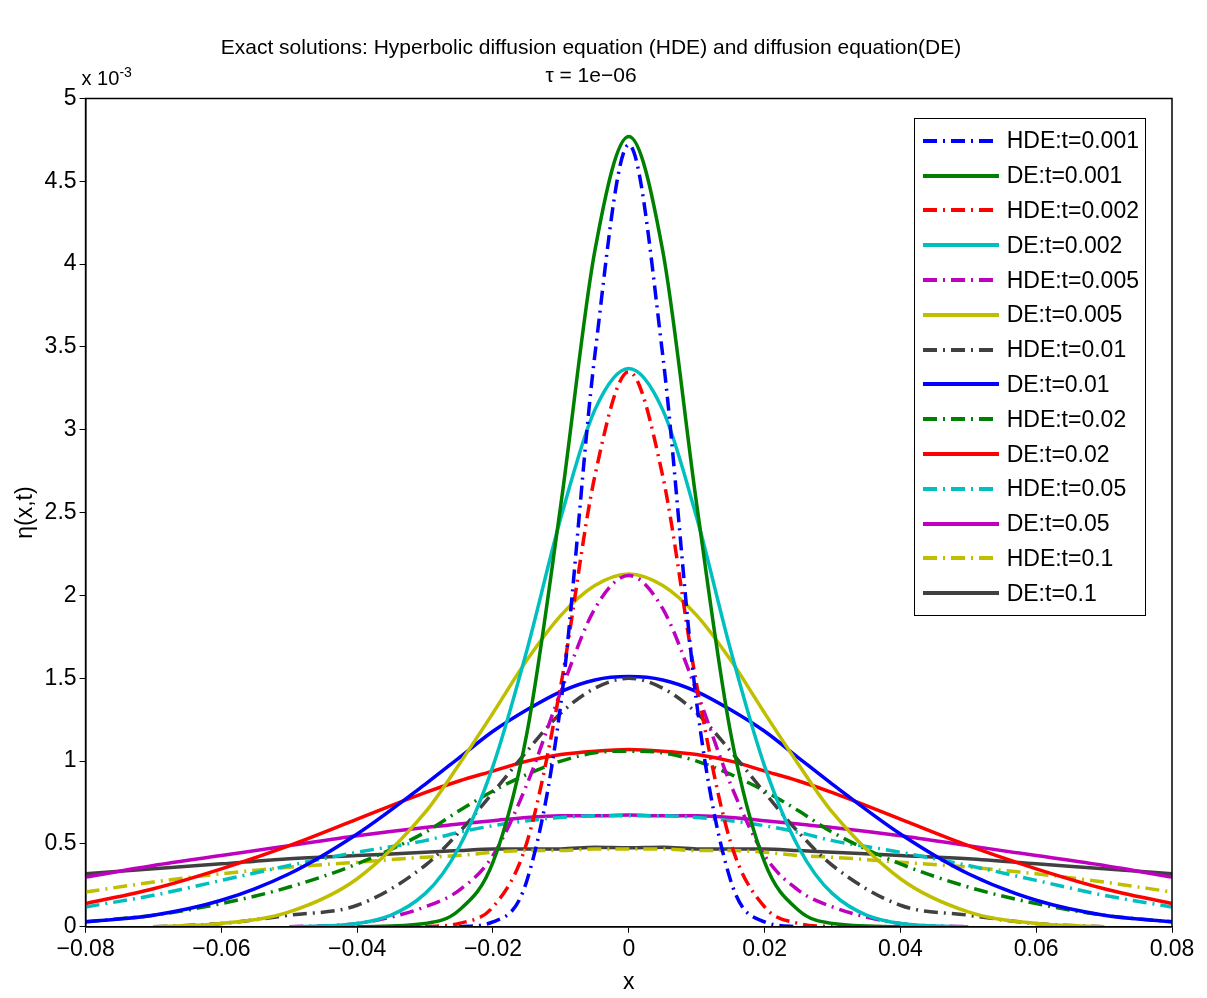 The image size is (1207, 998). Describe the element at coordinates (106, 77) in the screenshot. I see `text: x 10$^{-3}$` at that location.